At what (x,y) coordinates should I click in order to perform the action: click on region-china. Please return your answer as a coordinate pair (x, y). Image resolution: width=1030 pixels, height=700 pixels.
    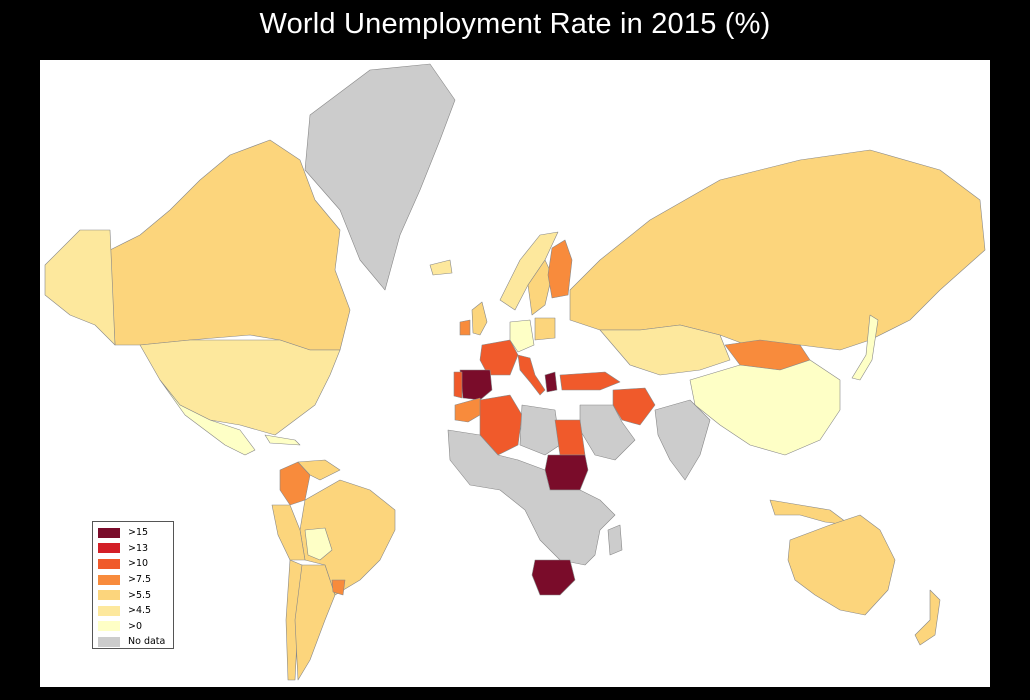
    Looking at the image, I should click on (765, 407).